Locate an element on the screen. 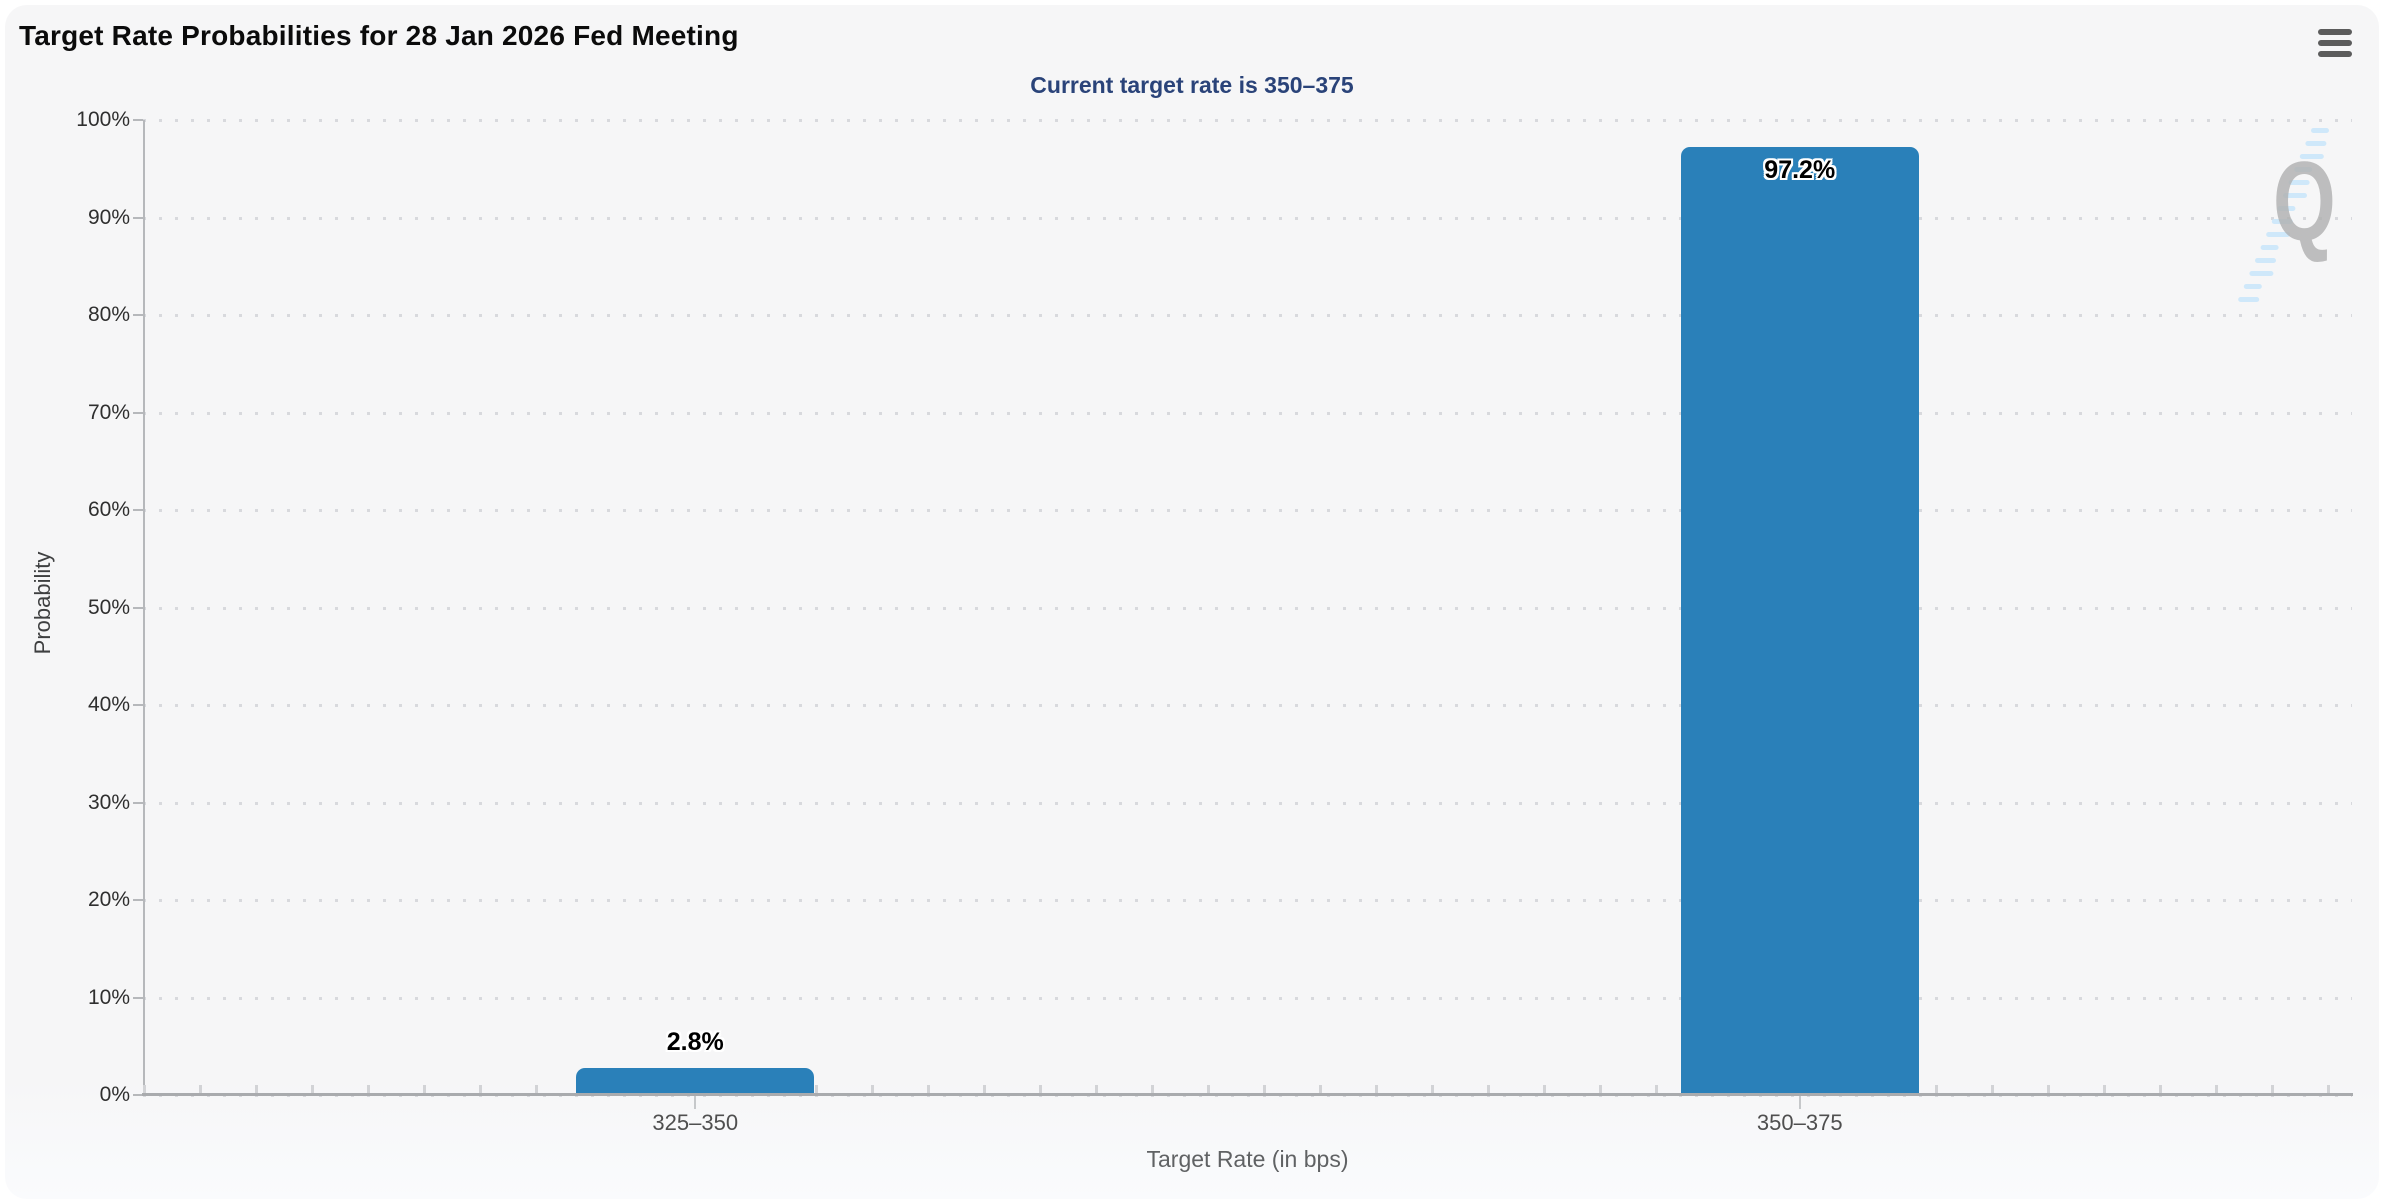 The image size is (2384, 1204). y-tick-label: 90% is located at coordinates (108, 217).